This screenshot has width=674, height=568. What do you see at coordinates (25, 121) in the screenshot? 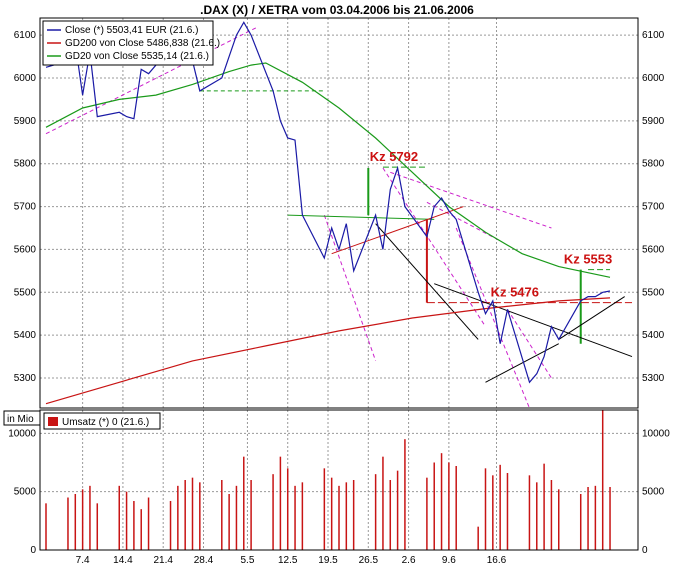
I see `price-tick-label-left: 5900` at bounding box center [25, 121].